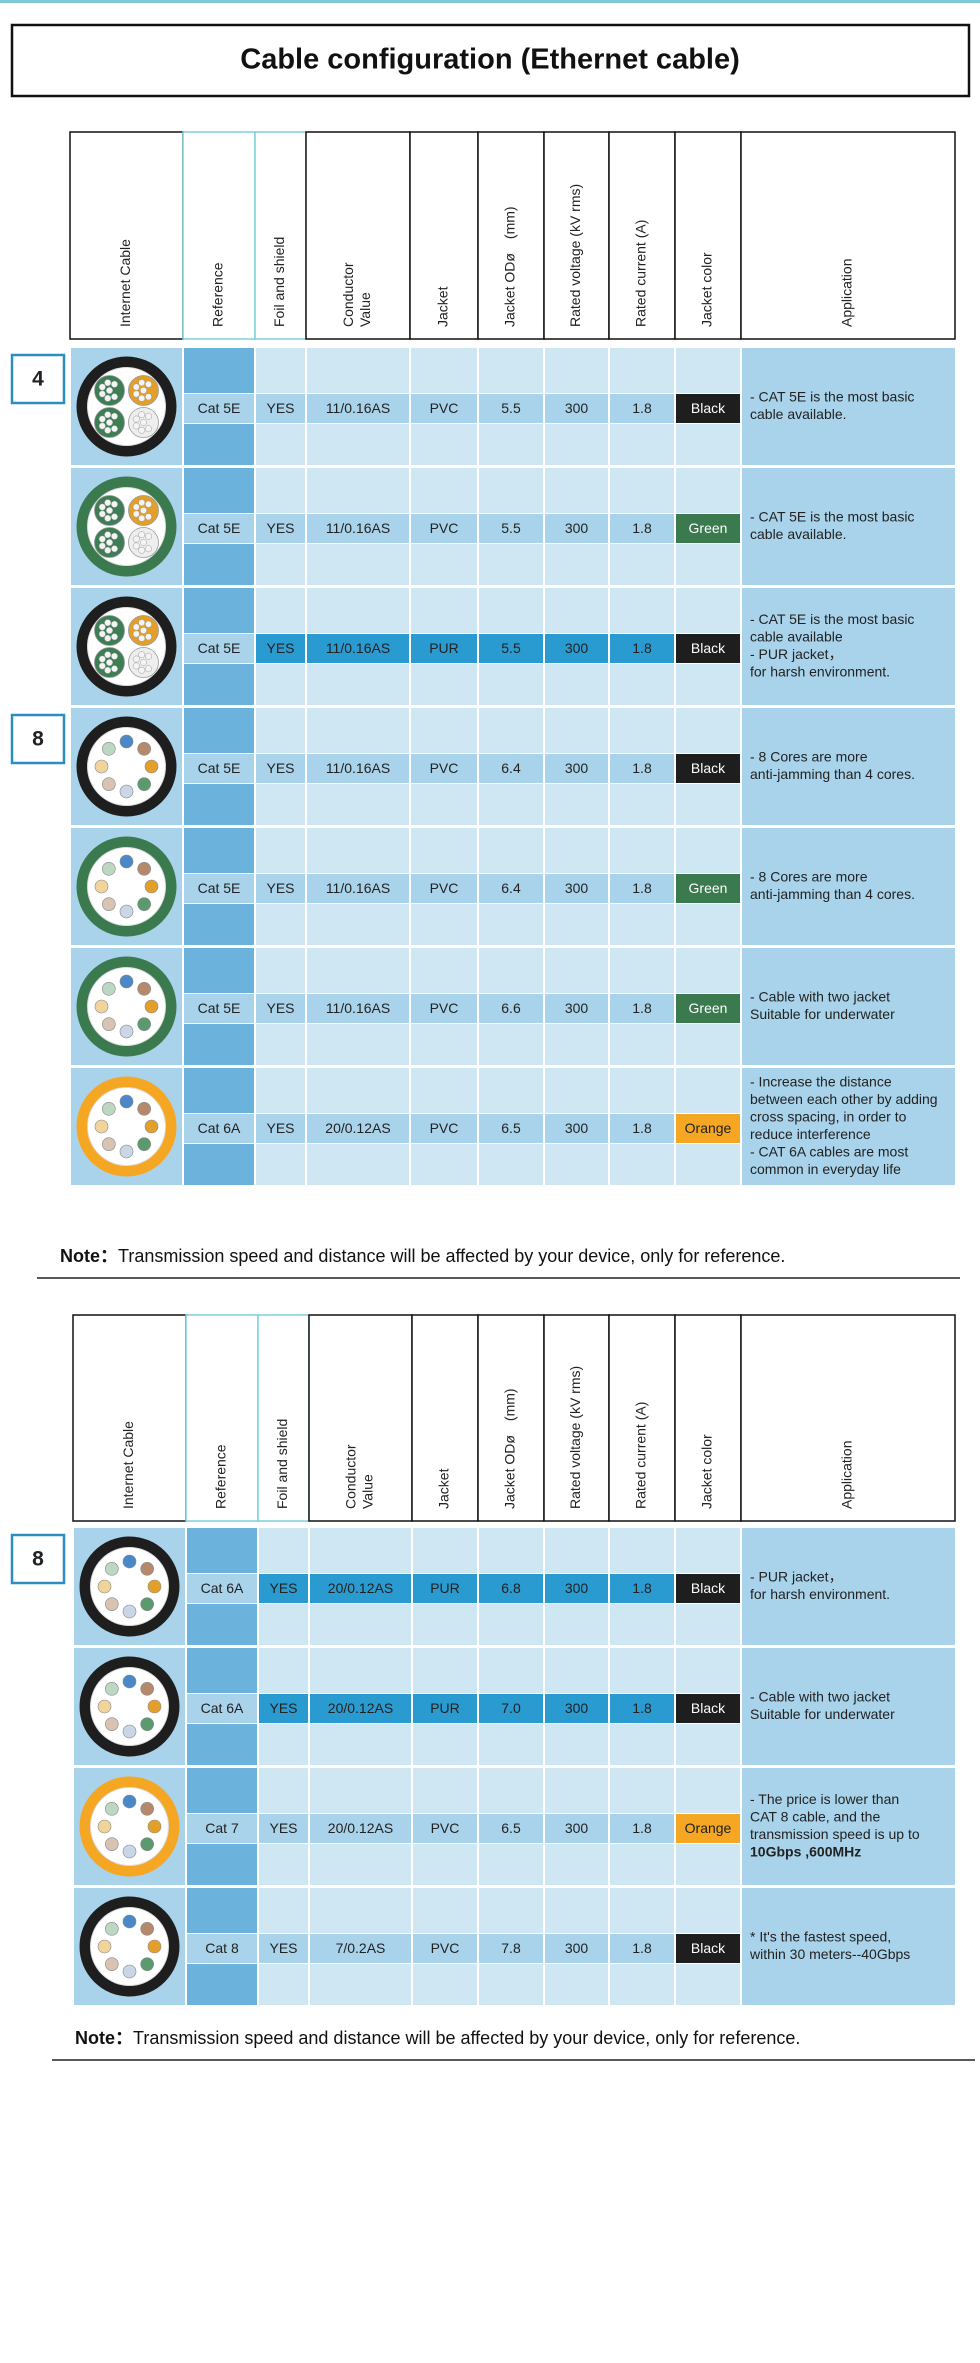 The width and height of the screenshot is (980, 2363). What do you see at coordinates (822, 1014) in the screenshot?
I see `application-line: Suitable for underwater` at bounding box center [822, 1014].